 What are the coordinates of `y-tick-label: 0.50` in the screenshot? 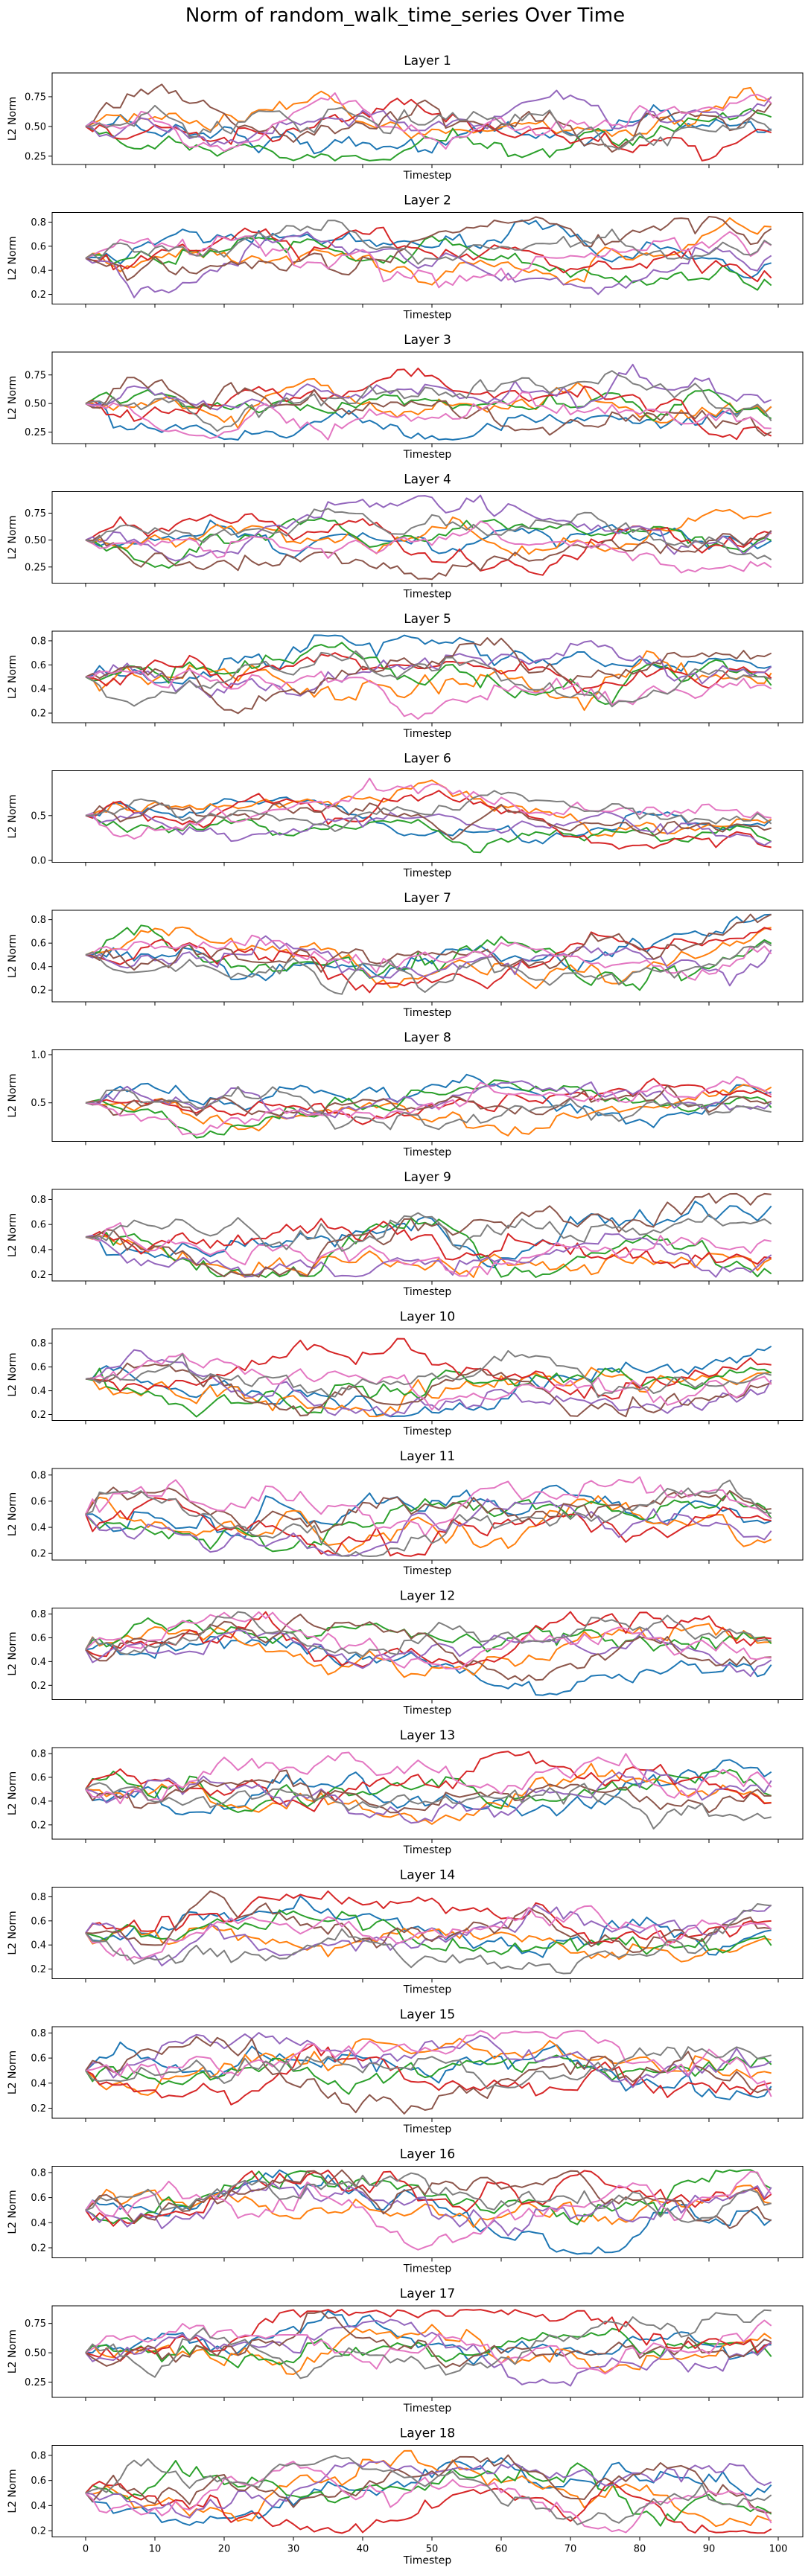 It's located at (35, 404).